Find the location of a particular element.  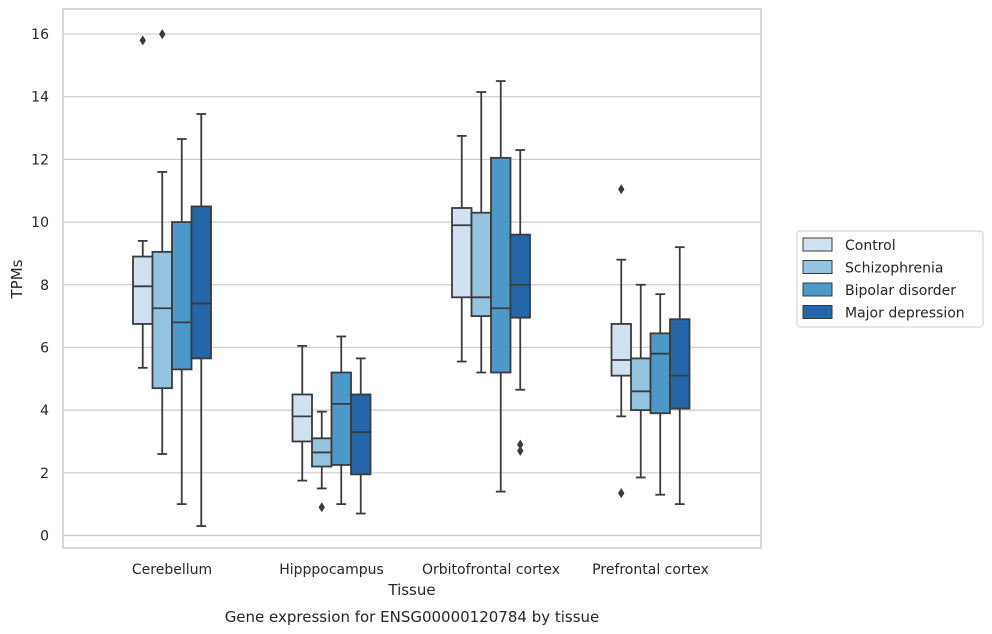

y-tick-label-4: 4 is located at coordinates (44, 411).